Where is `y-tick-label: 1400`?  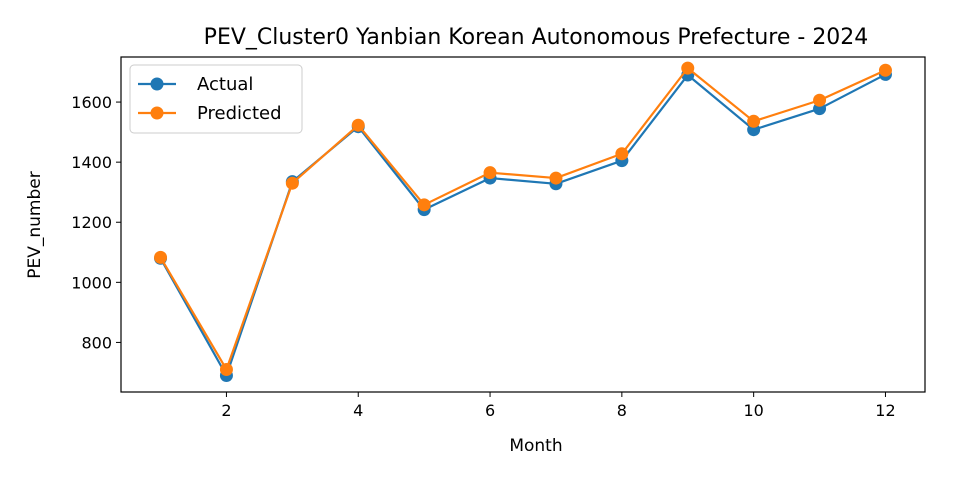 y-tick-label: 1400 is located at coordinates (91, 162).